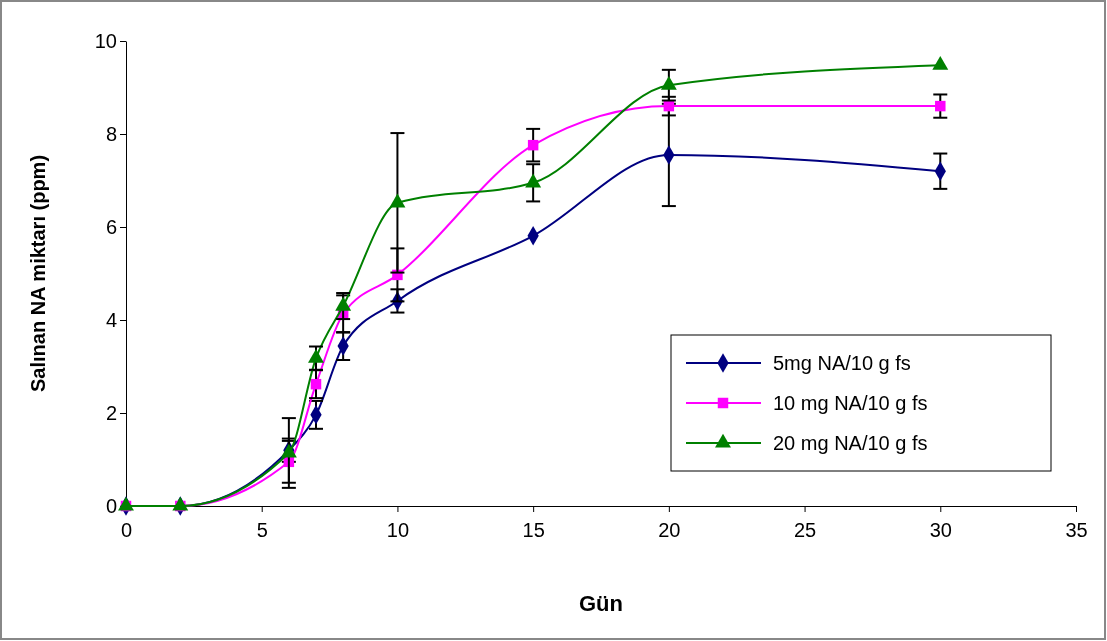 This screenshot has width=1107, height=641. I want to click on legend-label: 20 mg NA/10 g fs, so click(850, 443).